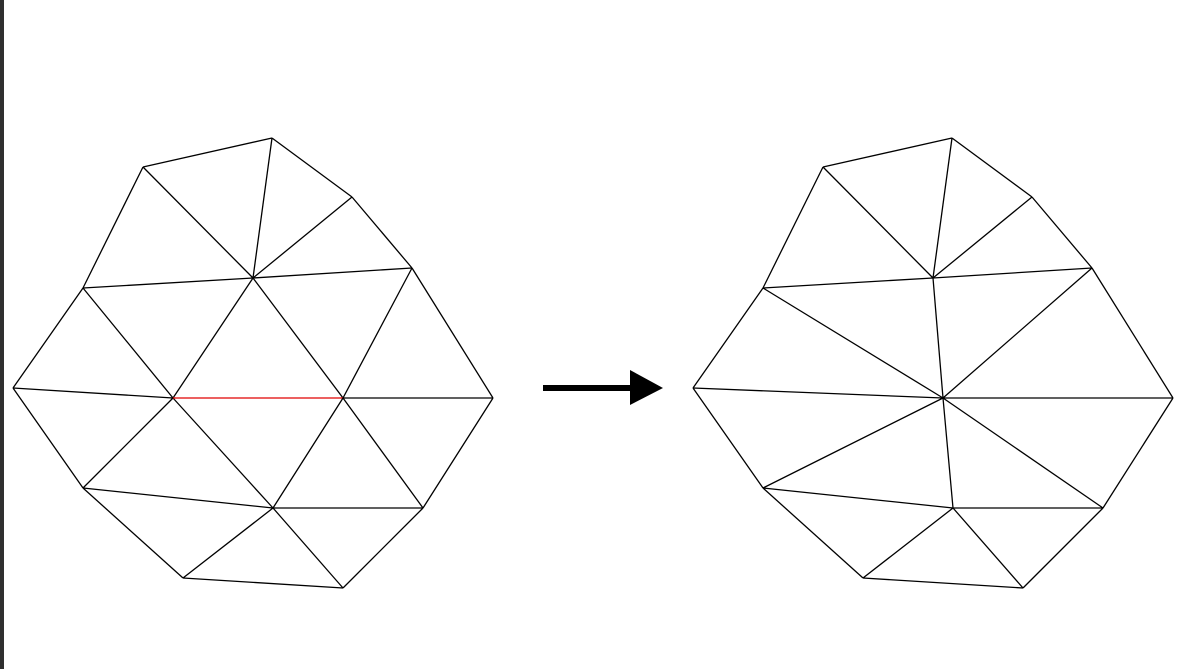 The image size is (1204, 669). I want to click on right-arrow-icon, so click(603, 387).